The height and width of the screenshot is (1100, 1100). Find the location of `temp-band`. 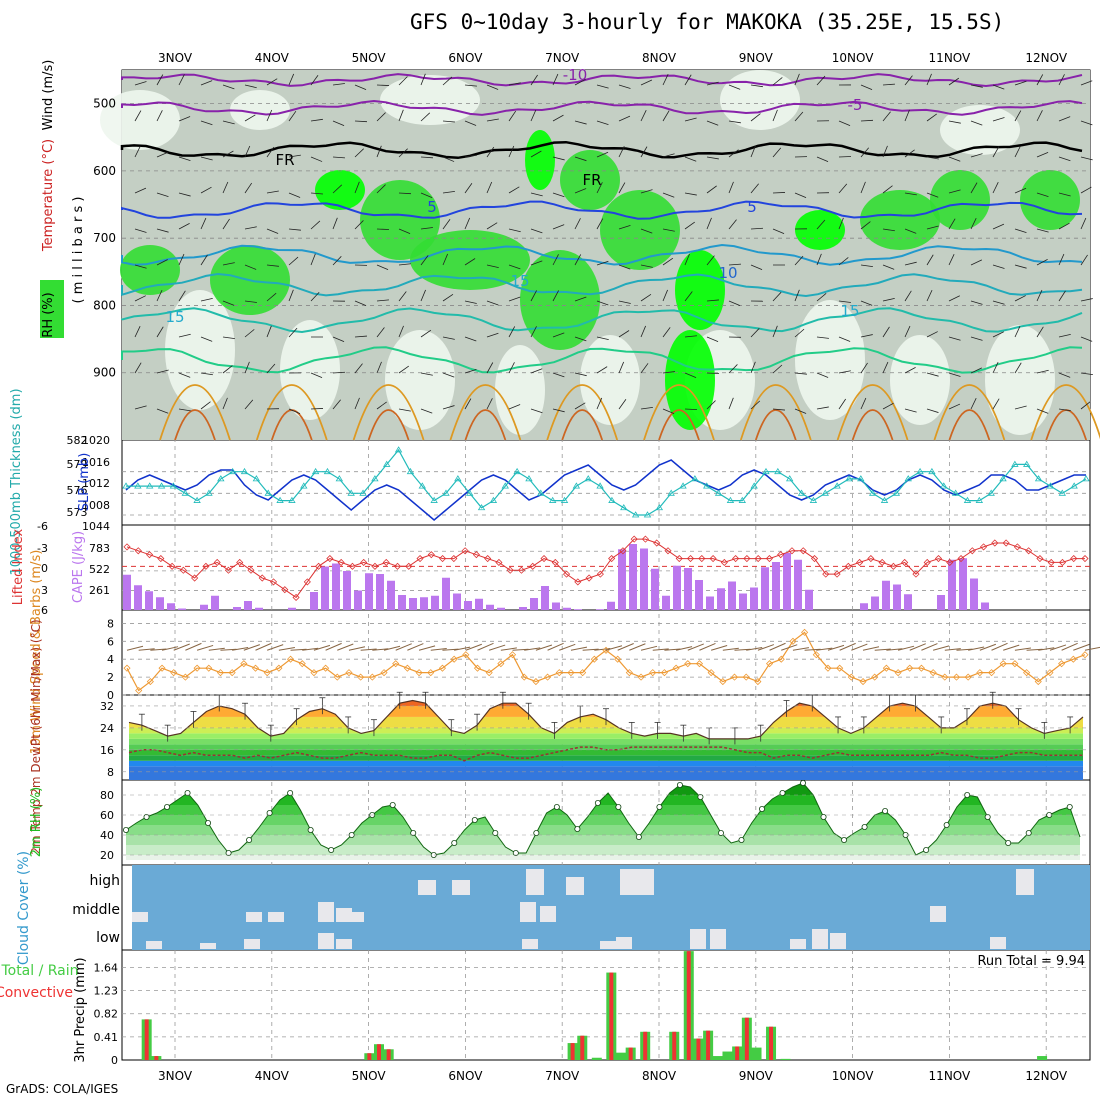

temp-band is located at coordinates (606, 730).